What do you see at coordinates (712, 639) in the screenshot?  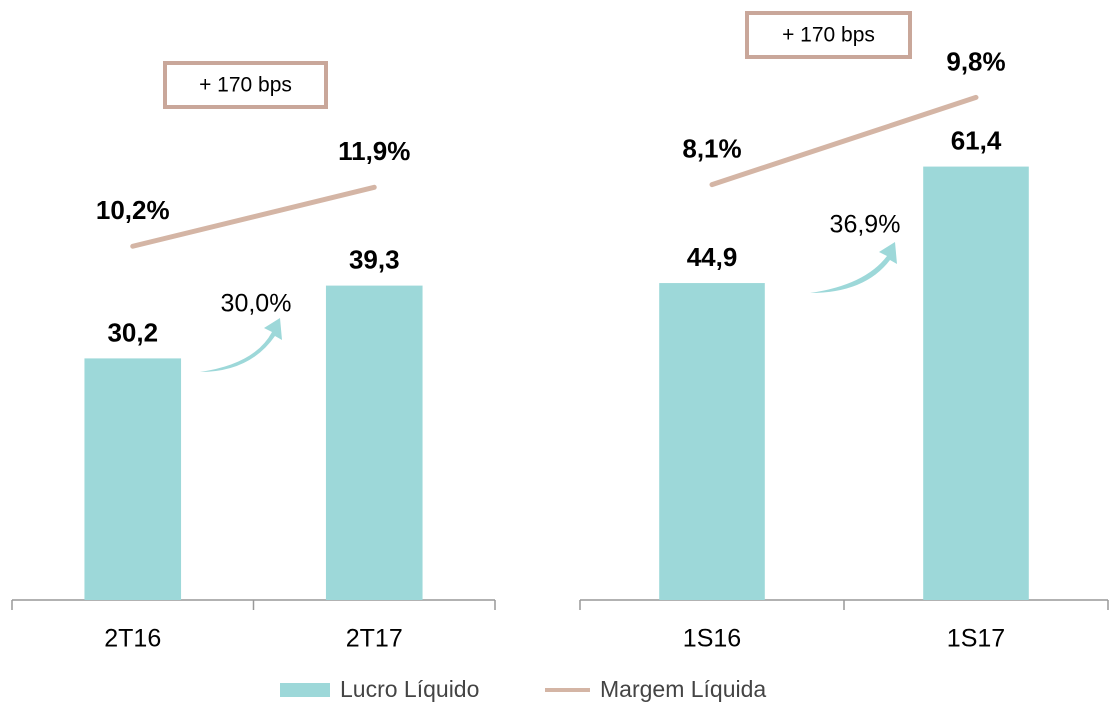 I see `x-tick-label: 1S16` at bounding box center [712, 639].